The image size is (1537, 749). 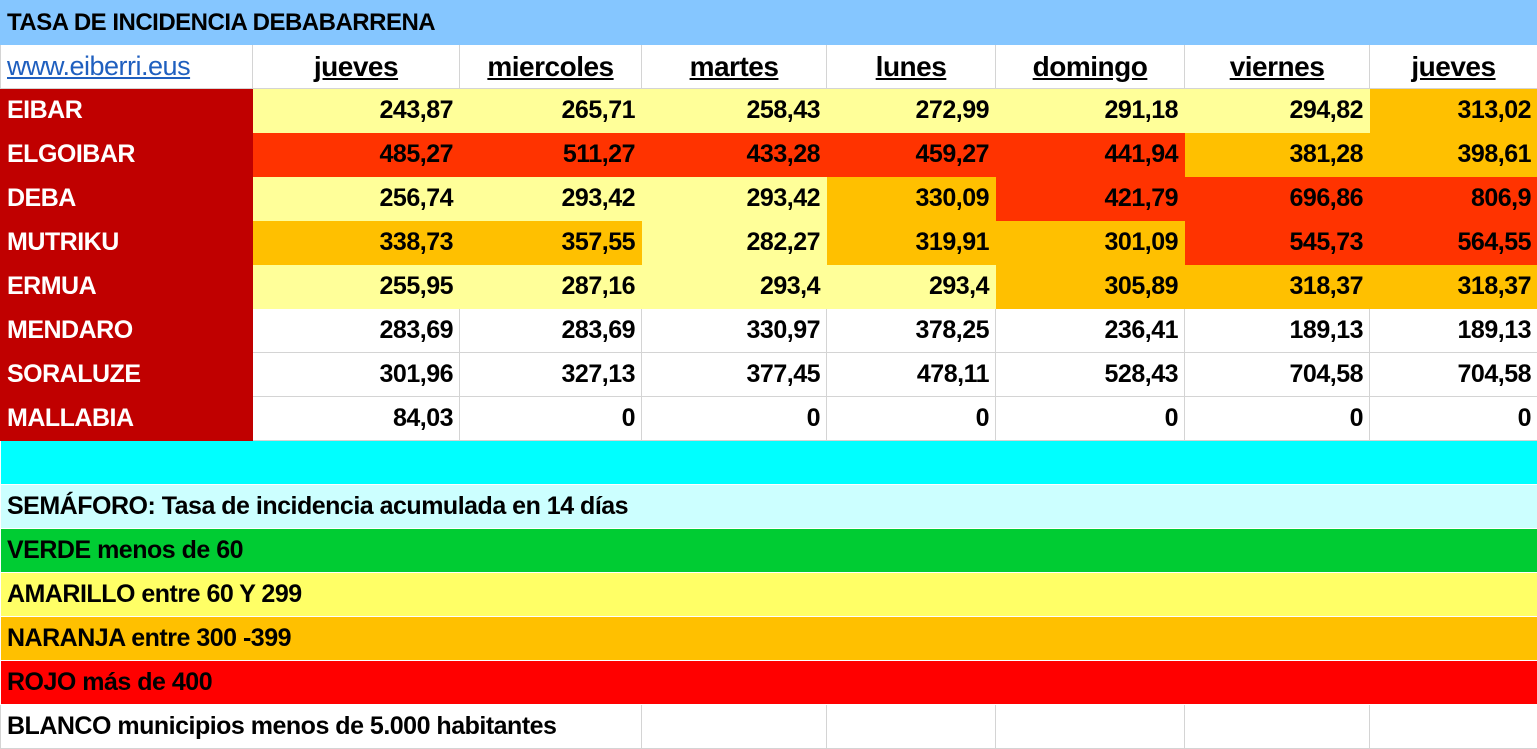 What do you see at coordinates (1090, 67) in the screenshot?
I see `day-header: domingo` at bounding box center [1090, 67].